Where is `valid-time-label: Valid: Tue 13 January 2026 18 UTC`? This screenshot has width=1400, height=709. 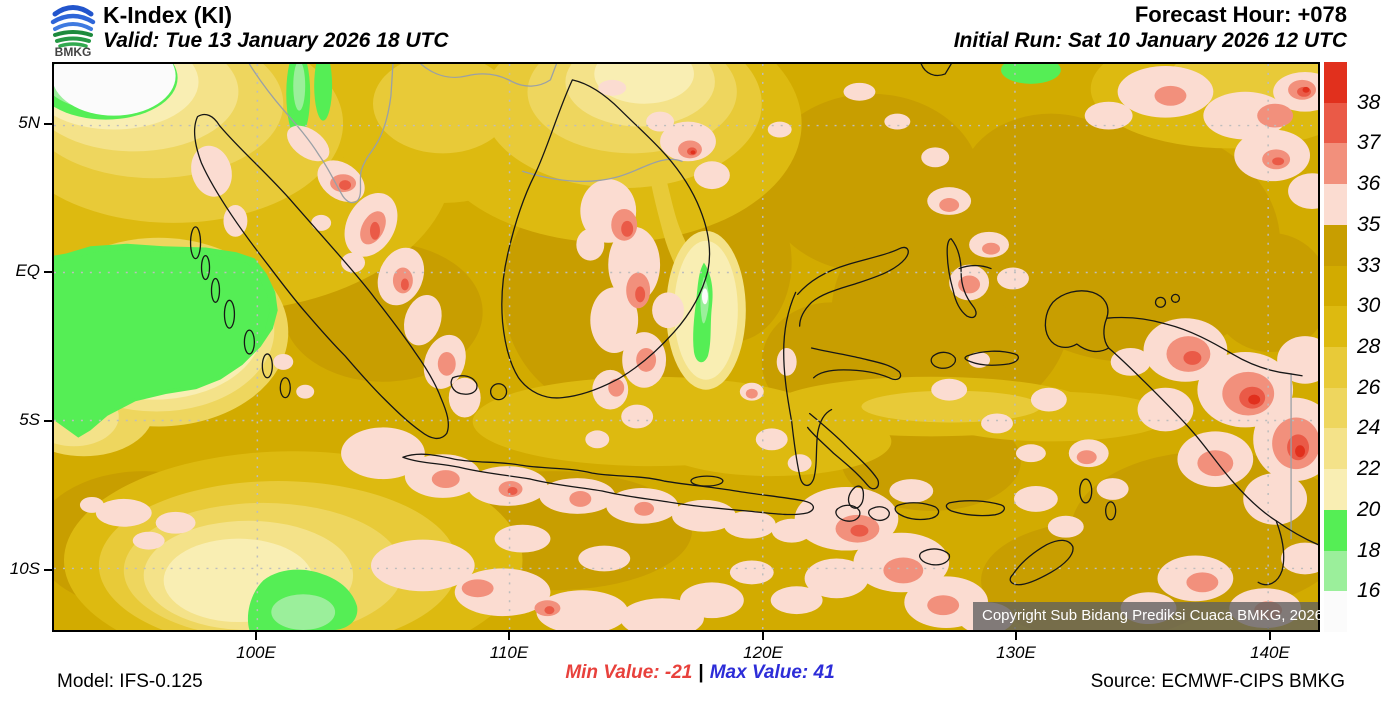 valid-time-label: Valid: Tue 13 January 2026 18 UTC is located at coordinates (276, 40).